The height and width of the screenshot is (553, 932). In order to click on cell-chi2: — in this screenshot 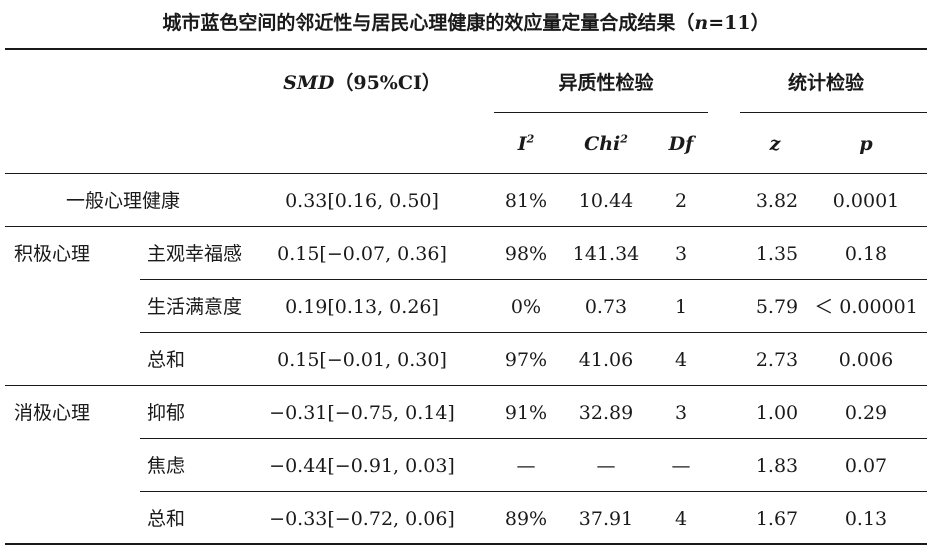, I will do `click(606, 466)`.